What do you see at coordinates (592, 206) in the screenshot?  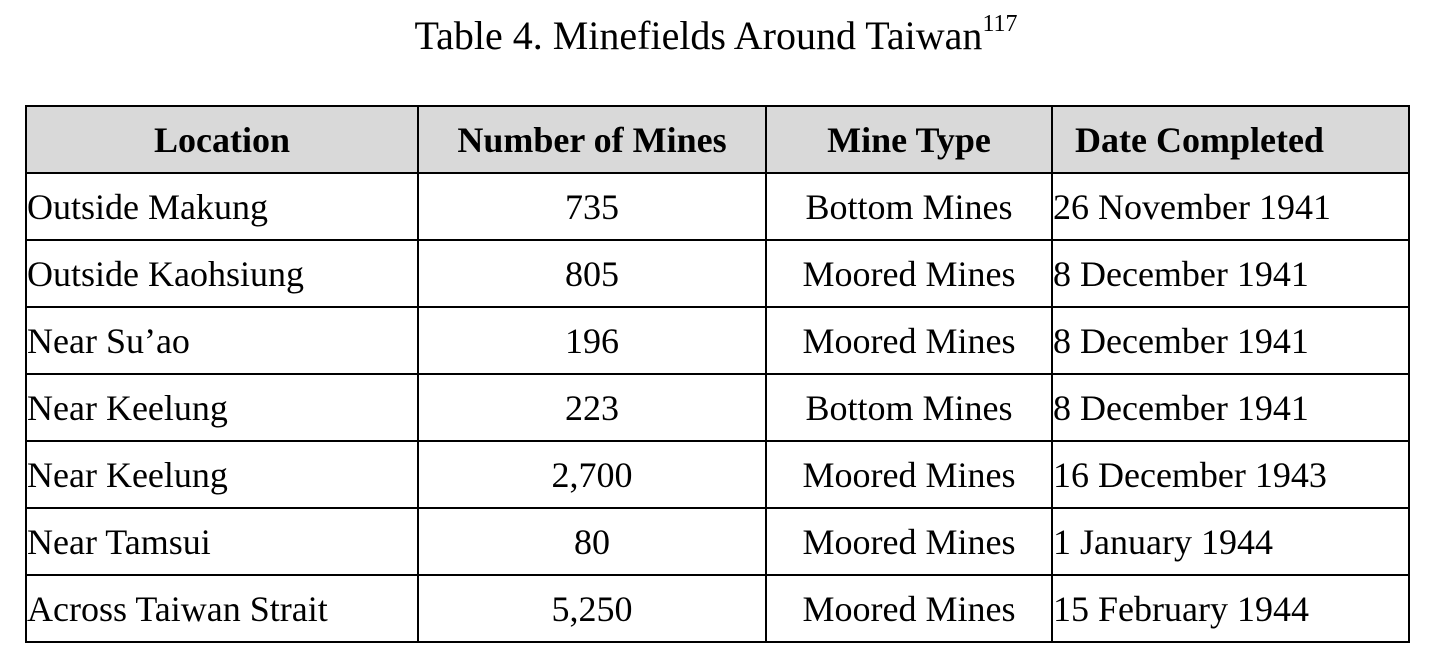 I see `cell-number-of-mines: 735` at bounding box center [592, 206].